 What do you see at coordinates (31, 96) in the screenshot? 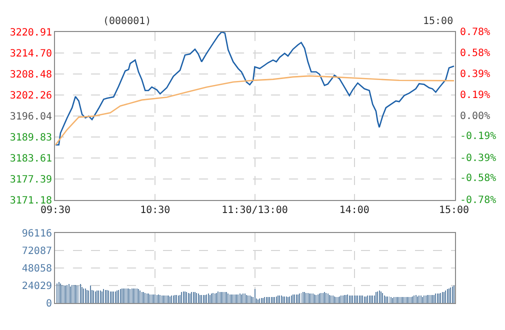
I see `y-tick-label: 3202.26` at bounding box center [31, 96].